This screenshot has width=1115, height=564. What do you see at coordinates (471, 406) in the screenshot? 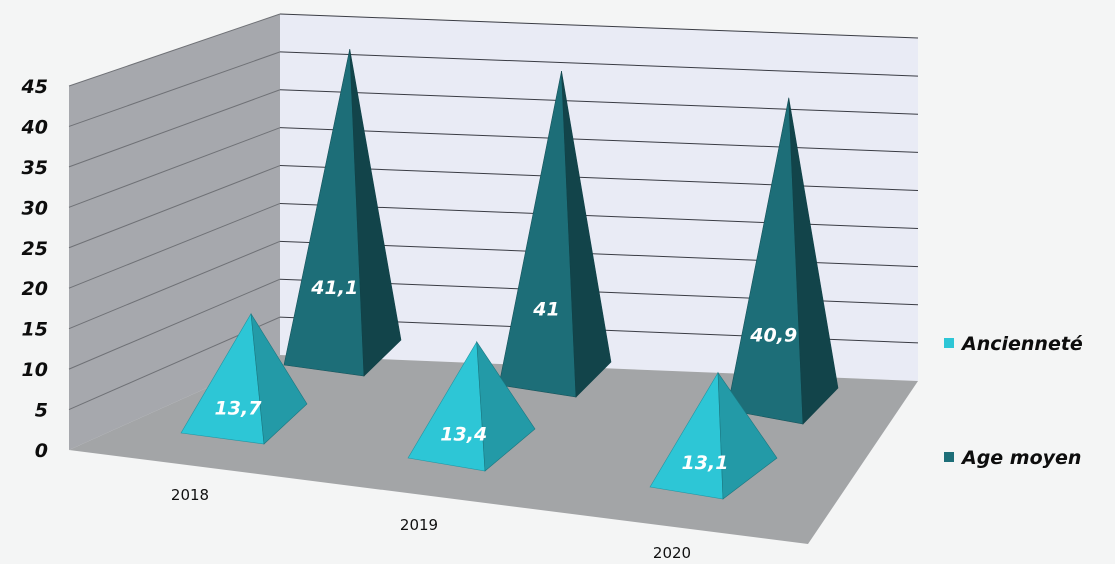
I see `pyramid-anciennete-2019` at bounding box center [471, 406].